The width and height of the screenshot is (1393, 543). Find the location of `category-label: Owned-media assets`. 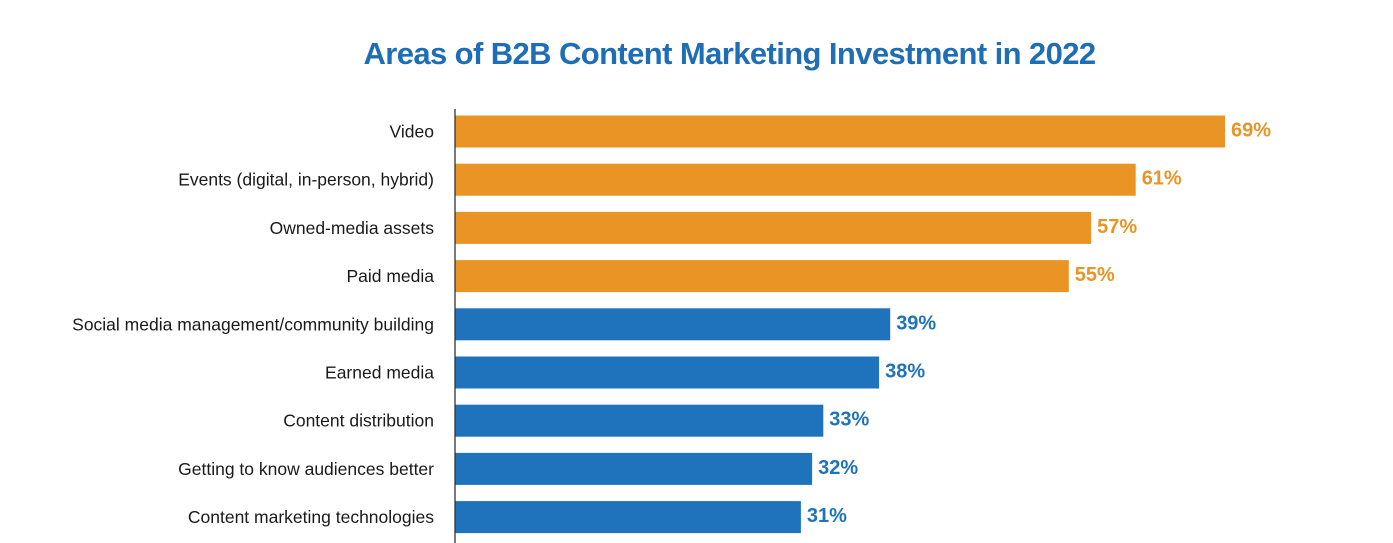

category-label: Owned-media assets is located at coordinates (352, 228).